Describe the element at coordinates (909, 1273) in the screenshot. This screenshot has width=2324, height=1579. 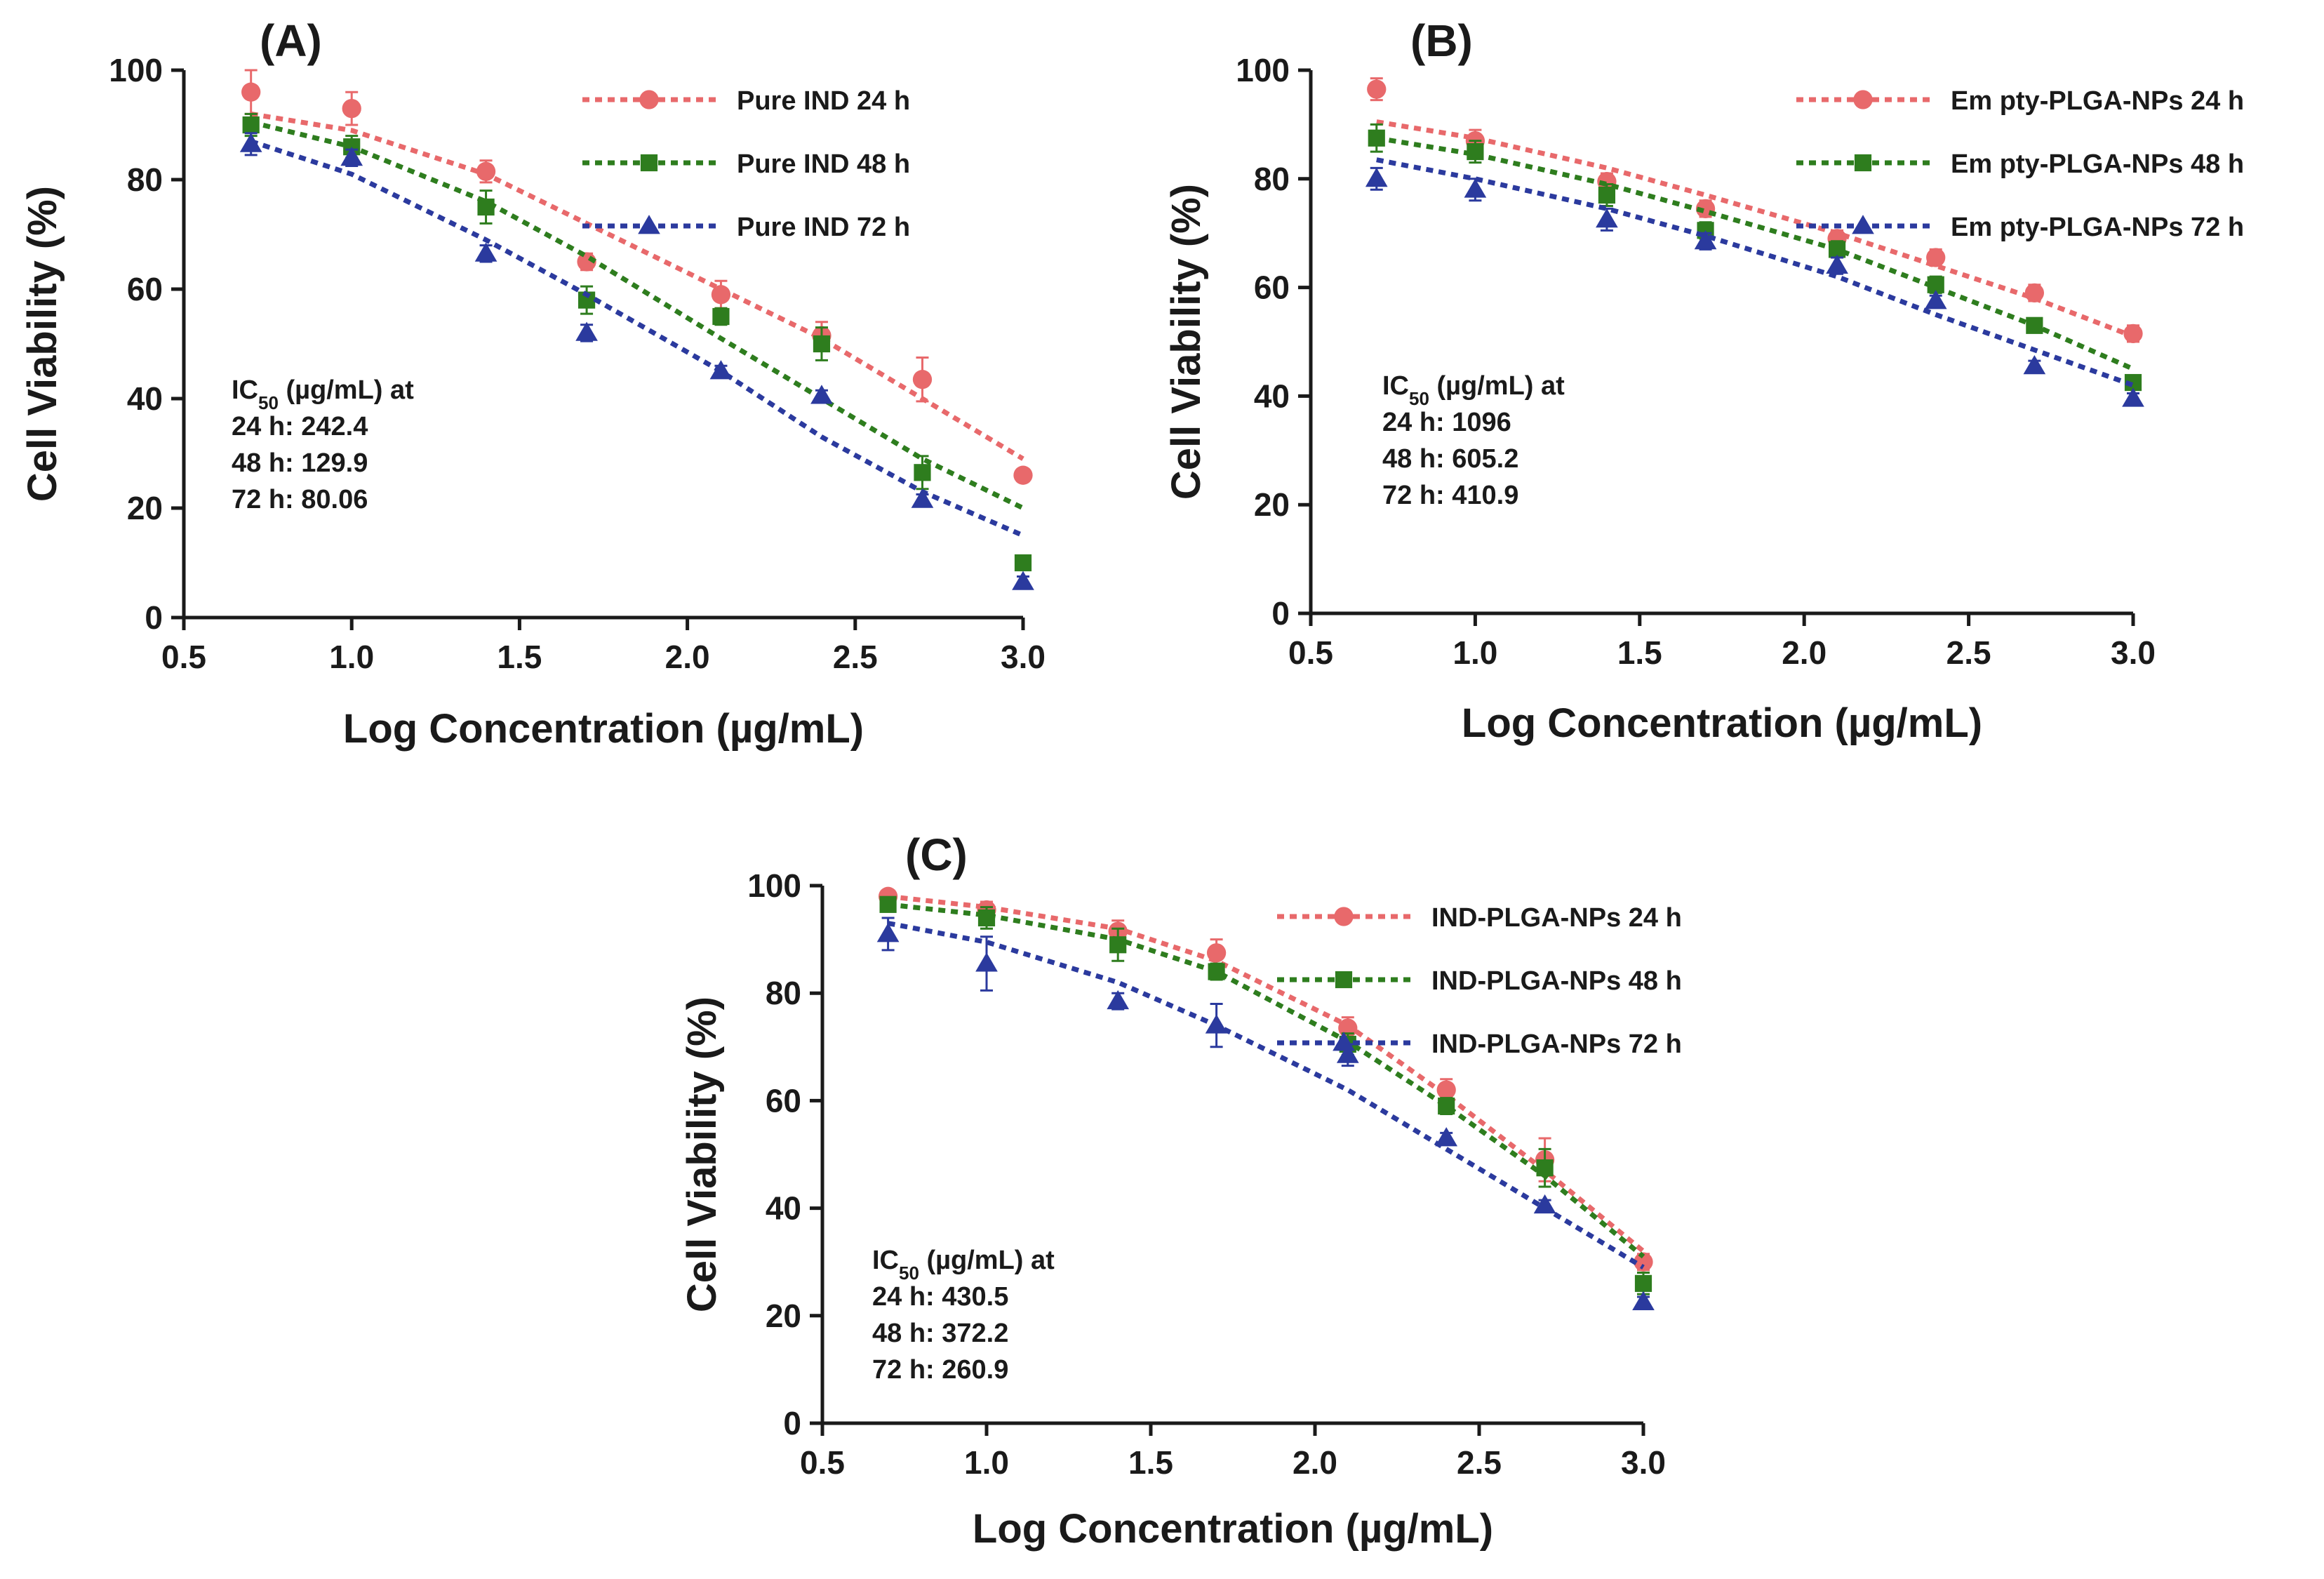
I see `ic50-title-subscript: 50` at that location.